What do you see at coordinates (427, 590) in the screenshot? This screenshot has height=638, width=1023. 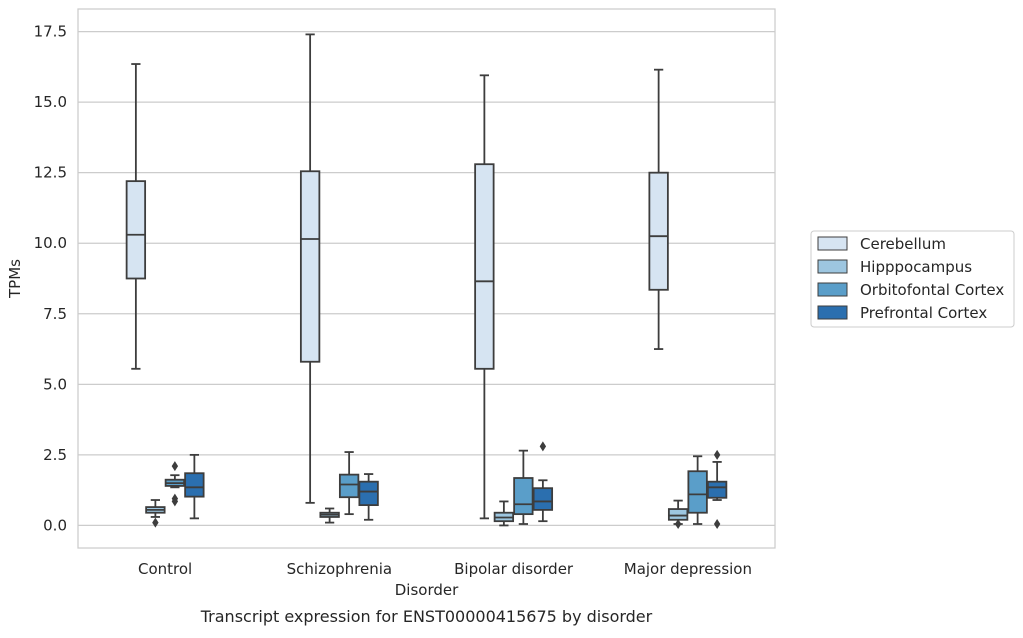 I see `x-axis-label: Disorder` at bounding box center [427, 590].